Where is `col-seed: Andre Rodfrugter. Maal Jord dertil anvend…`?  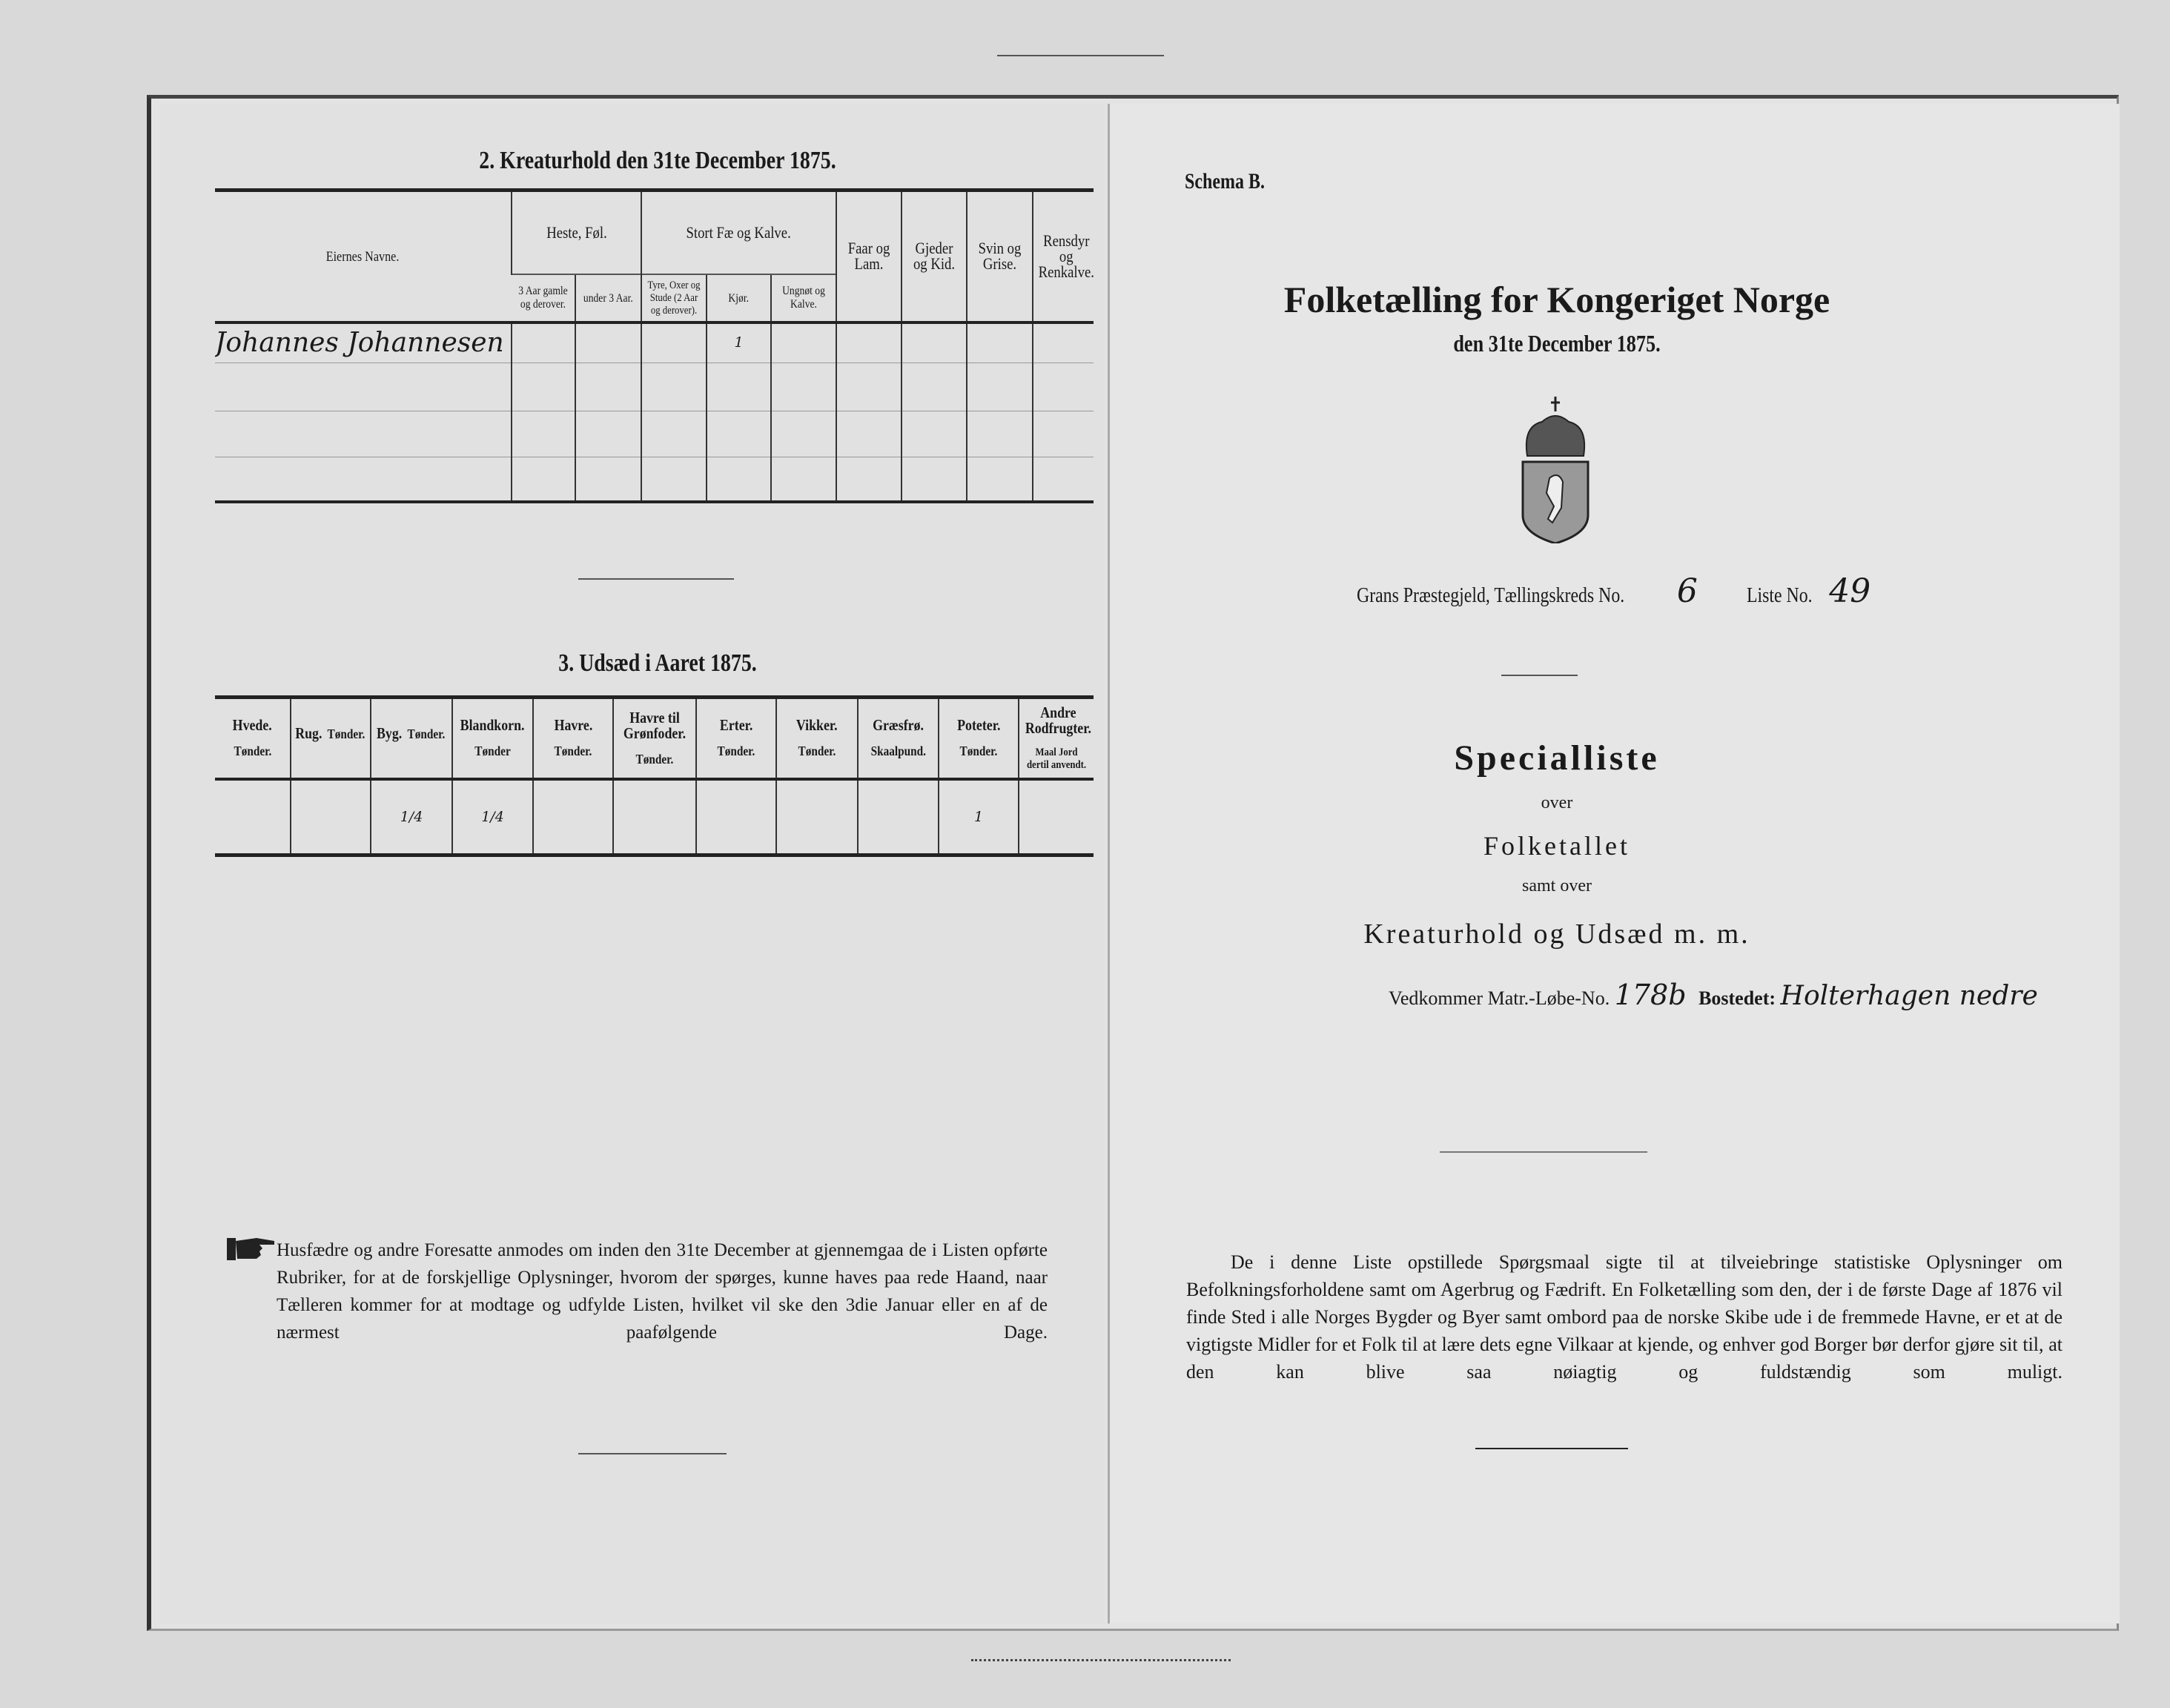
col-seed: Andre Rodfrugter. Maal Jord dertil anvend… is located at coordinates (1056, 740).